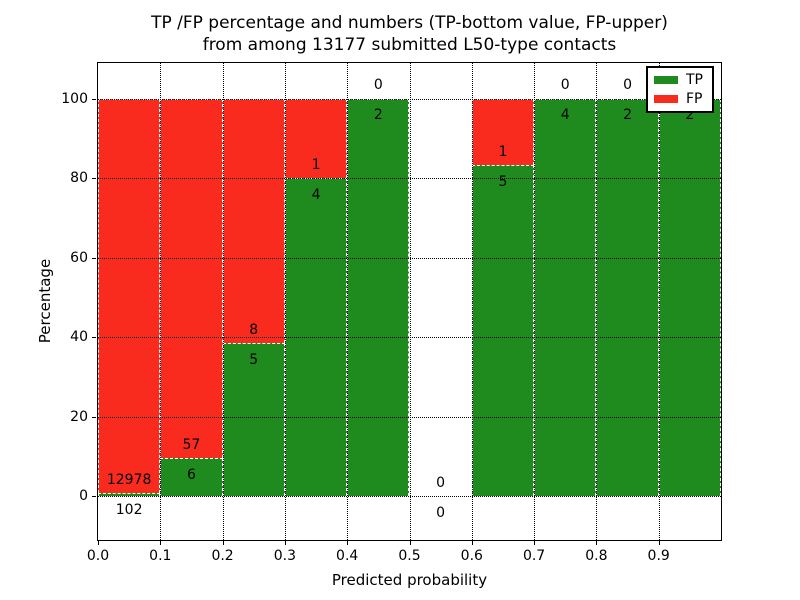  Describe the element at coordinates (680, 99) in the screenshot. I see `legend-item-fp: FP` at that location.